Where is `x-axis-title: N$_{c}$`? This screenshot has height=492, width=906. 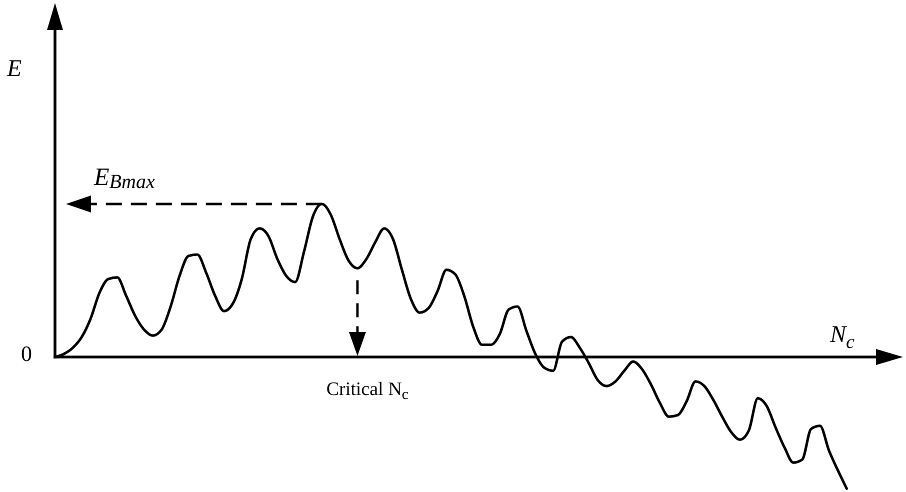
x-axis-title: N$_{c}$ is located at coordinates (842, 337).